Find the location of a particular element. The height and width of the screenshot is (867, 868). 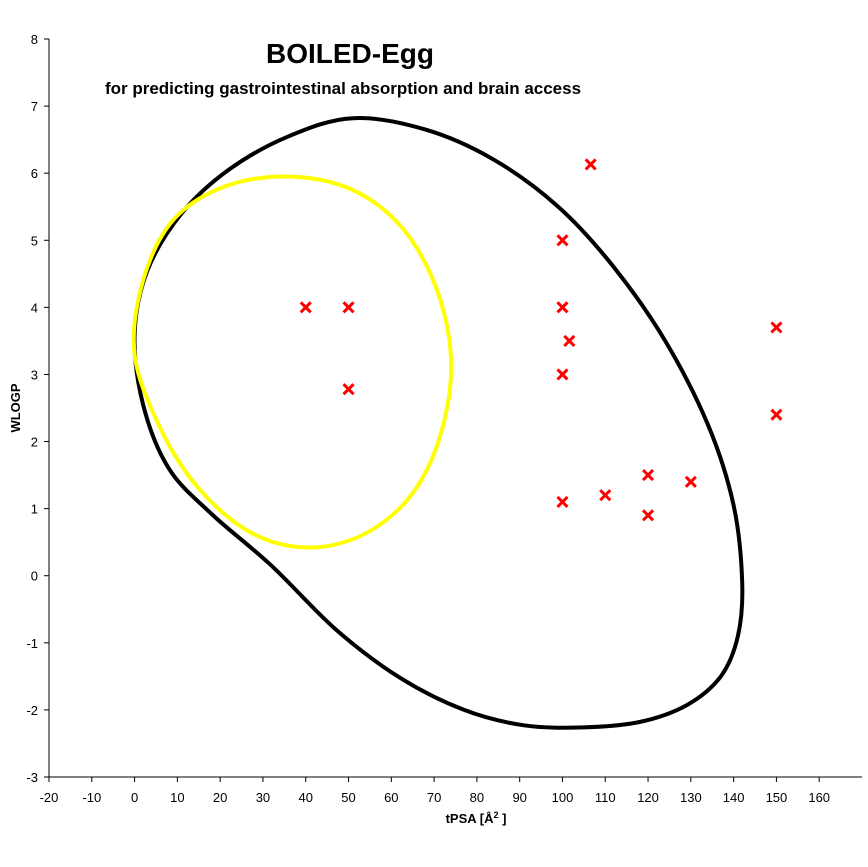

y-axis-title: WLOGP is located at coordinates (15, 407).